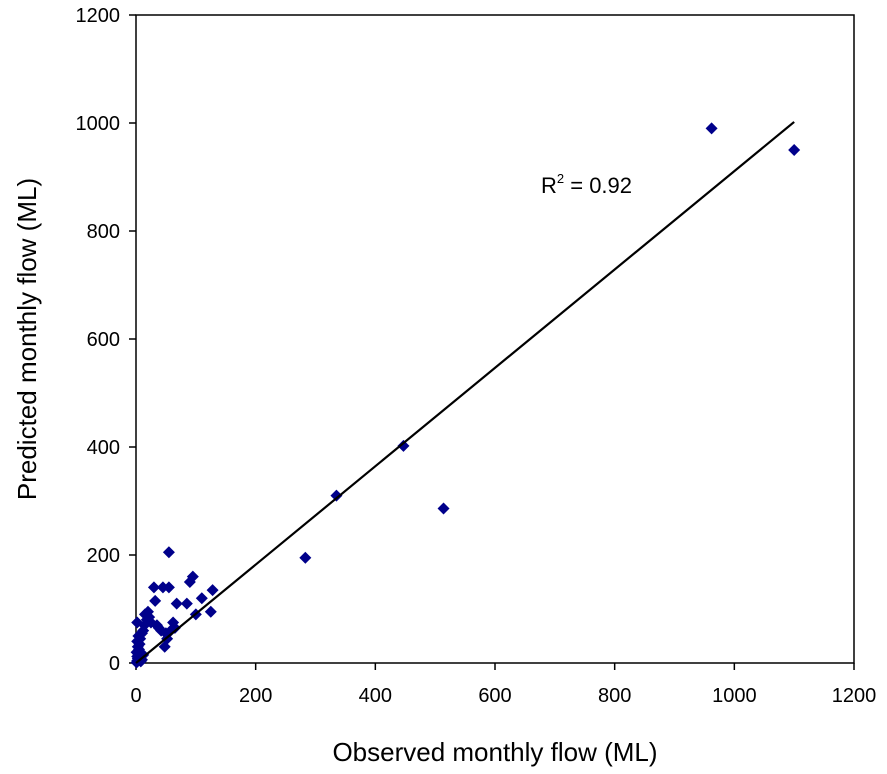  I want to click on x-tick-label: 1200, so click(854, 696).